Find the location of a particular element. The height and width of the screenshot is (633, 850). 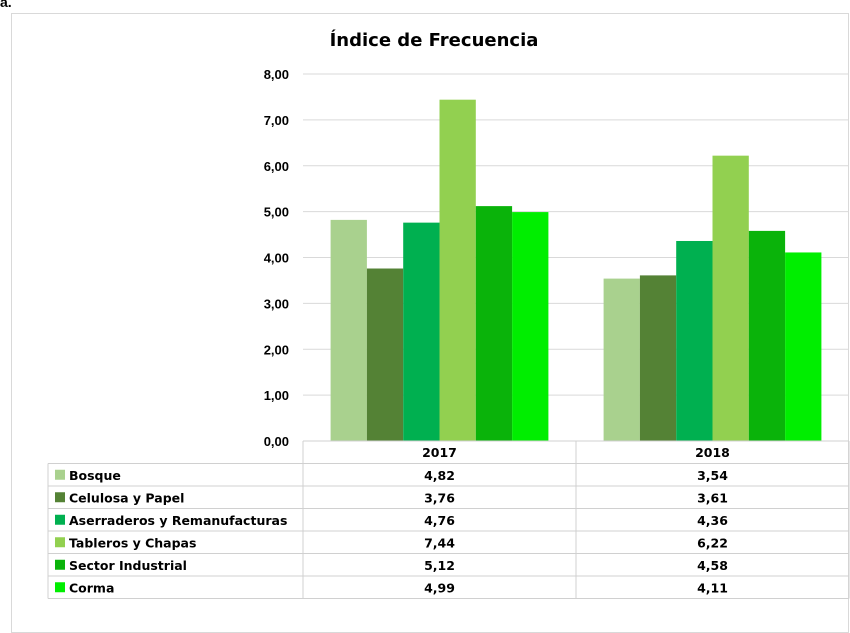

data-label: 6,22 is located at coordinates (712, 542).